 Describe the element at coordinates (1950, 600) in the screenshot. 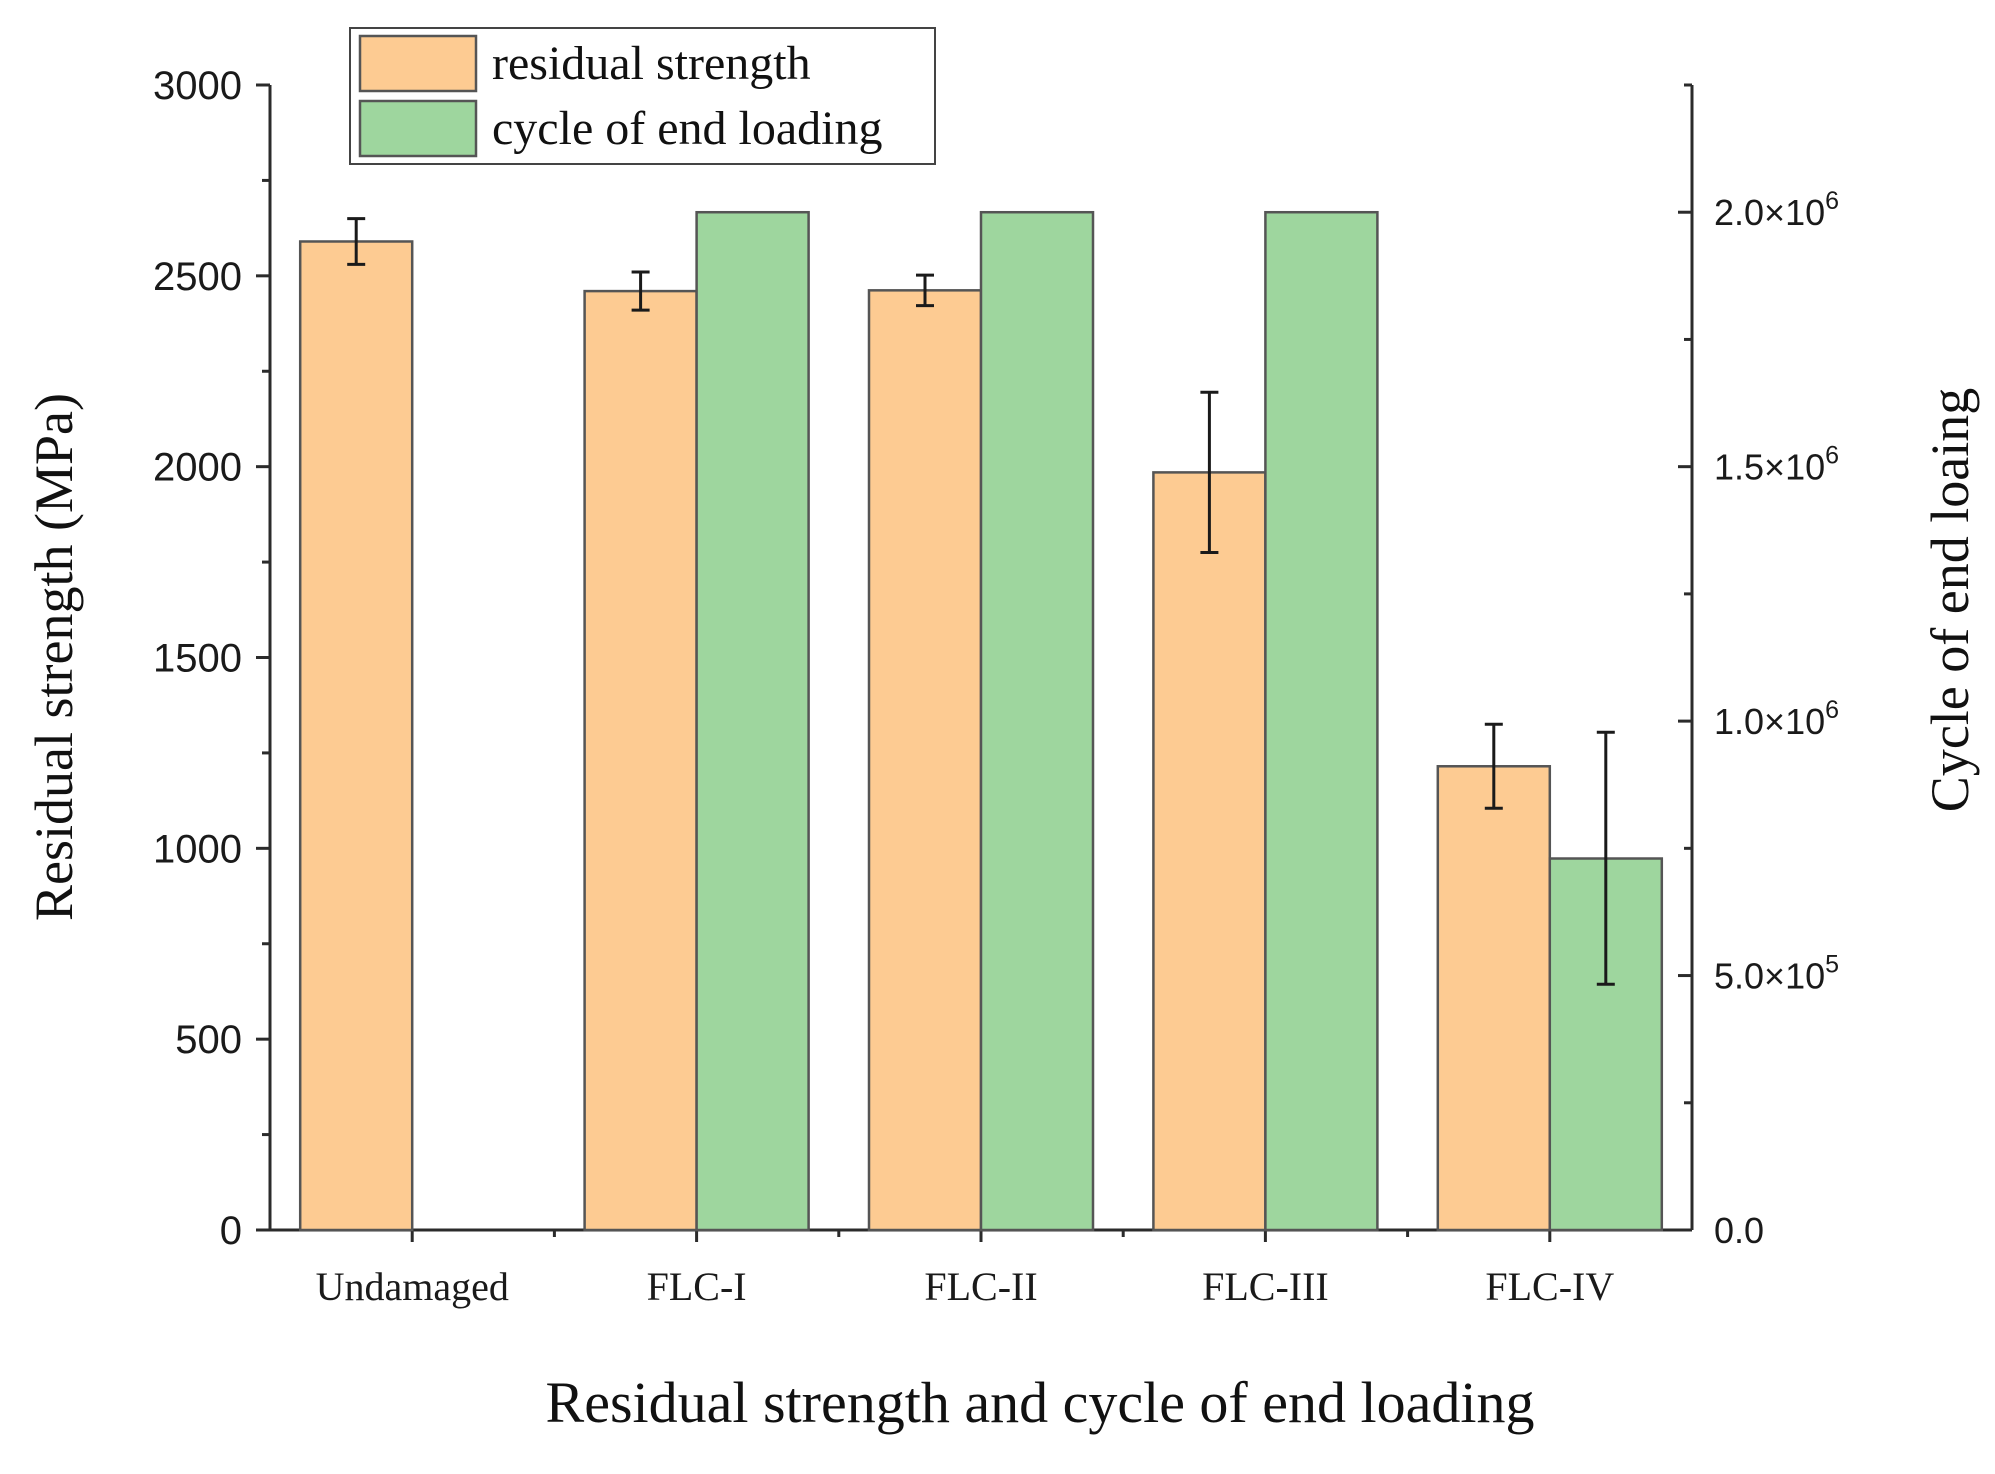

I see `right-y-axis-title: Cycle of end loaing` at that location.